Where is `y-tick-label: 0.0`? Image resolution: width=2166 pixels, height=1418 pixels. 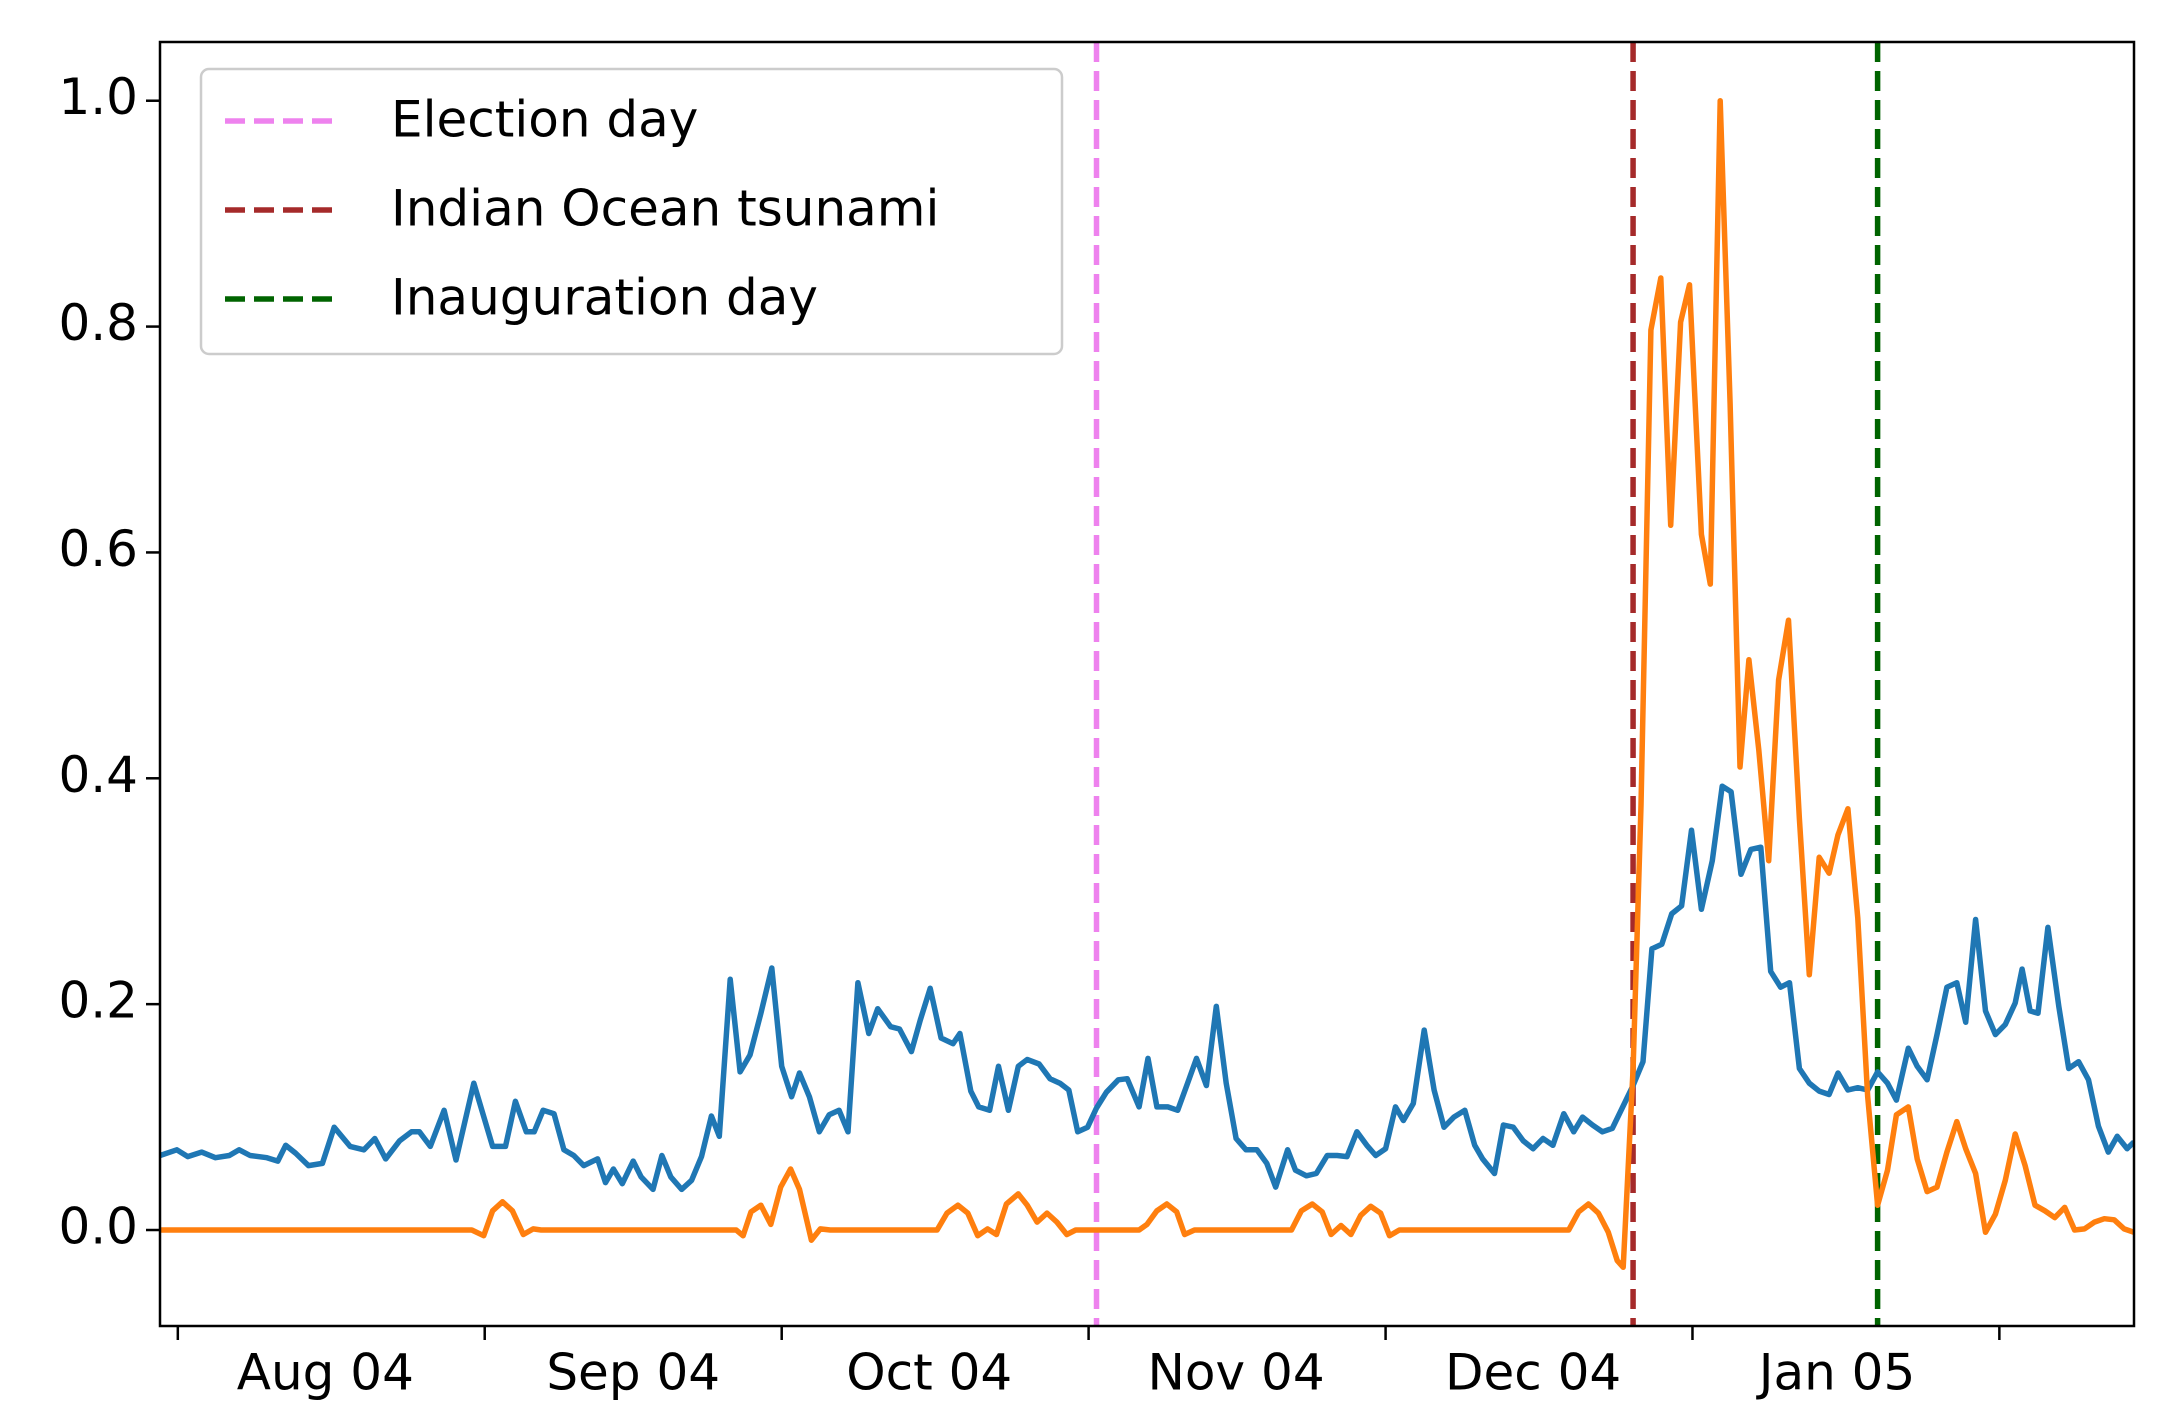
y-tick-label: 0.0 is located at coordinates (98, 1227).